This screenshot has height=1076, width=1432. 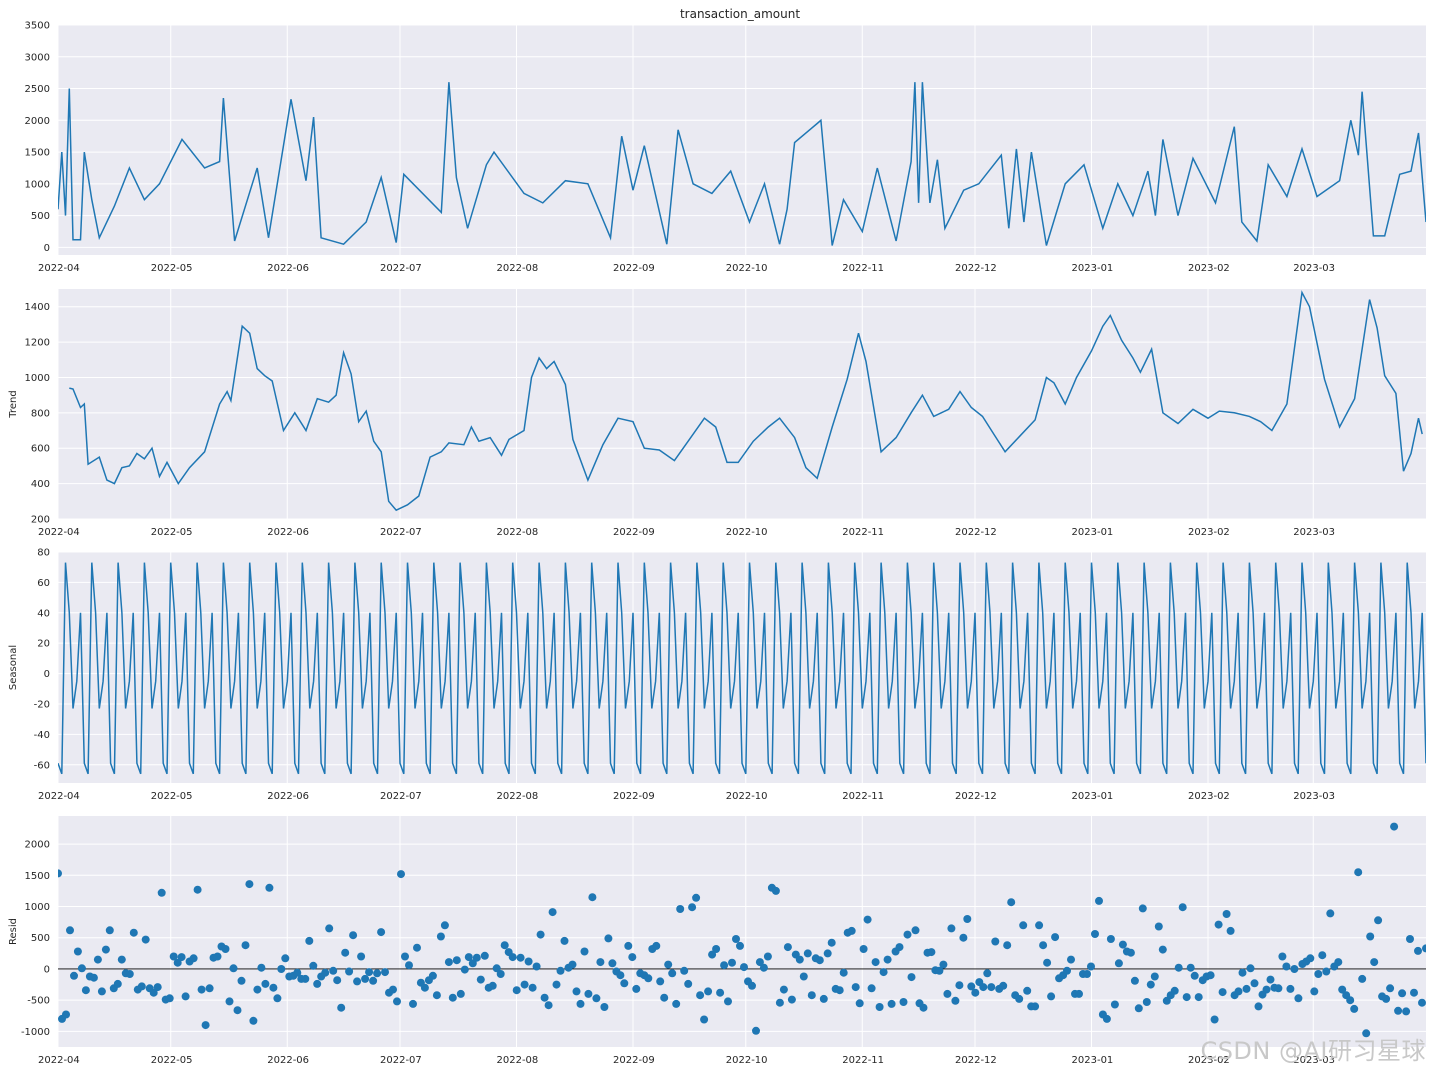 I want to click on y-tick-label: 80, so click(x=43, y=553).